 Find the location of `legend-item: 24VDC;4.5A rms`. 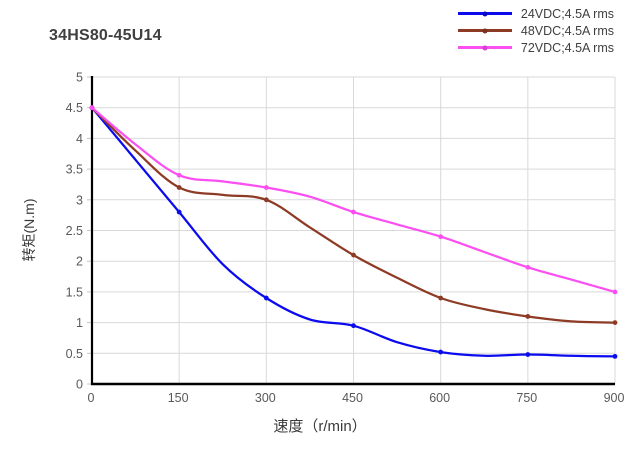

legend-item: 24VDC;4.5A rms is located at coordinates (535, 13).